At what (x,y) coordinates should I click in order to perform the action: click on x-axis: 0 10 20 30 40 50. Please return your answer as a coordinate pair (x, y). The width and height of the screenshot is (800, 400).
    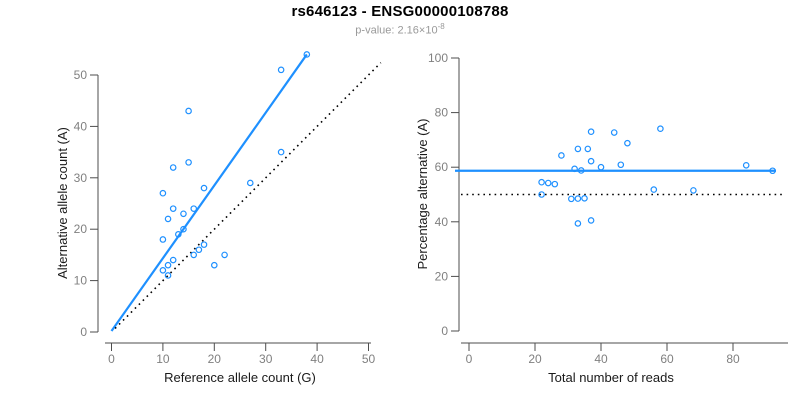
    Looking at the image, I should click on (240, 354).